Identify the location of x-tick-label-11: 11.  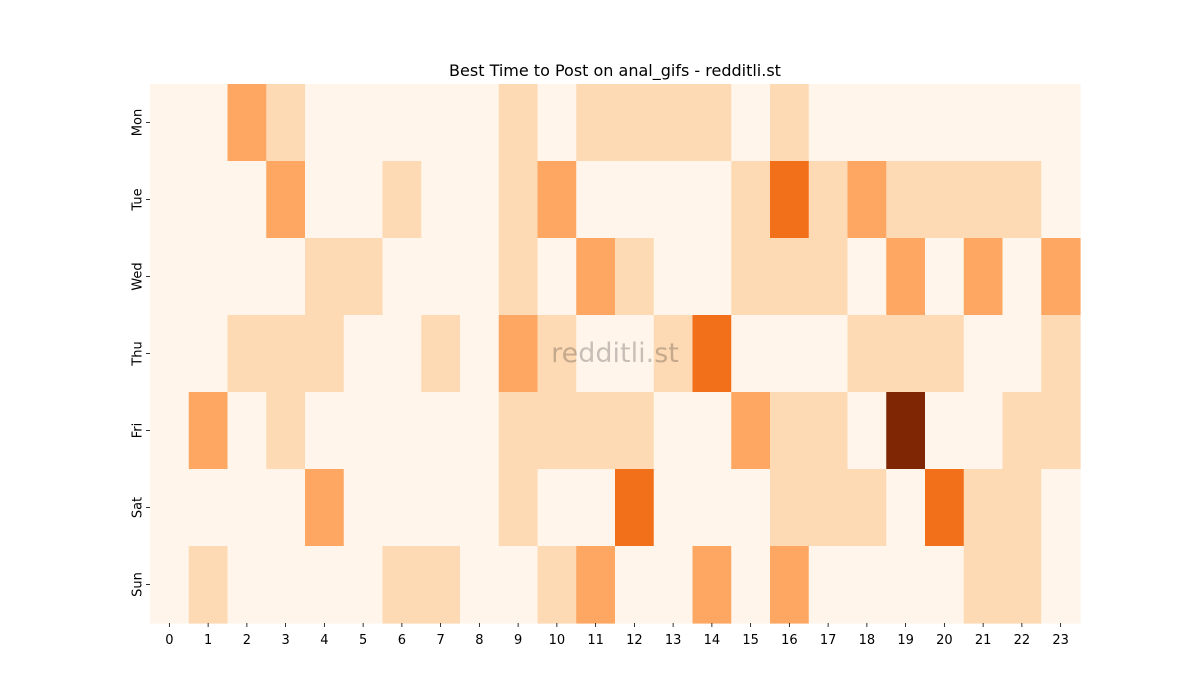
(595, 640).